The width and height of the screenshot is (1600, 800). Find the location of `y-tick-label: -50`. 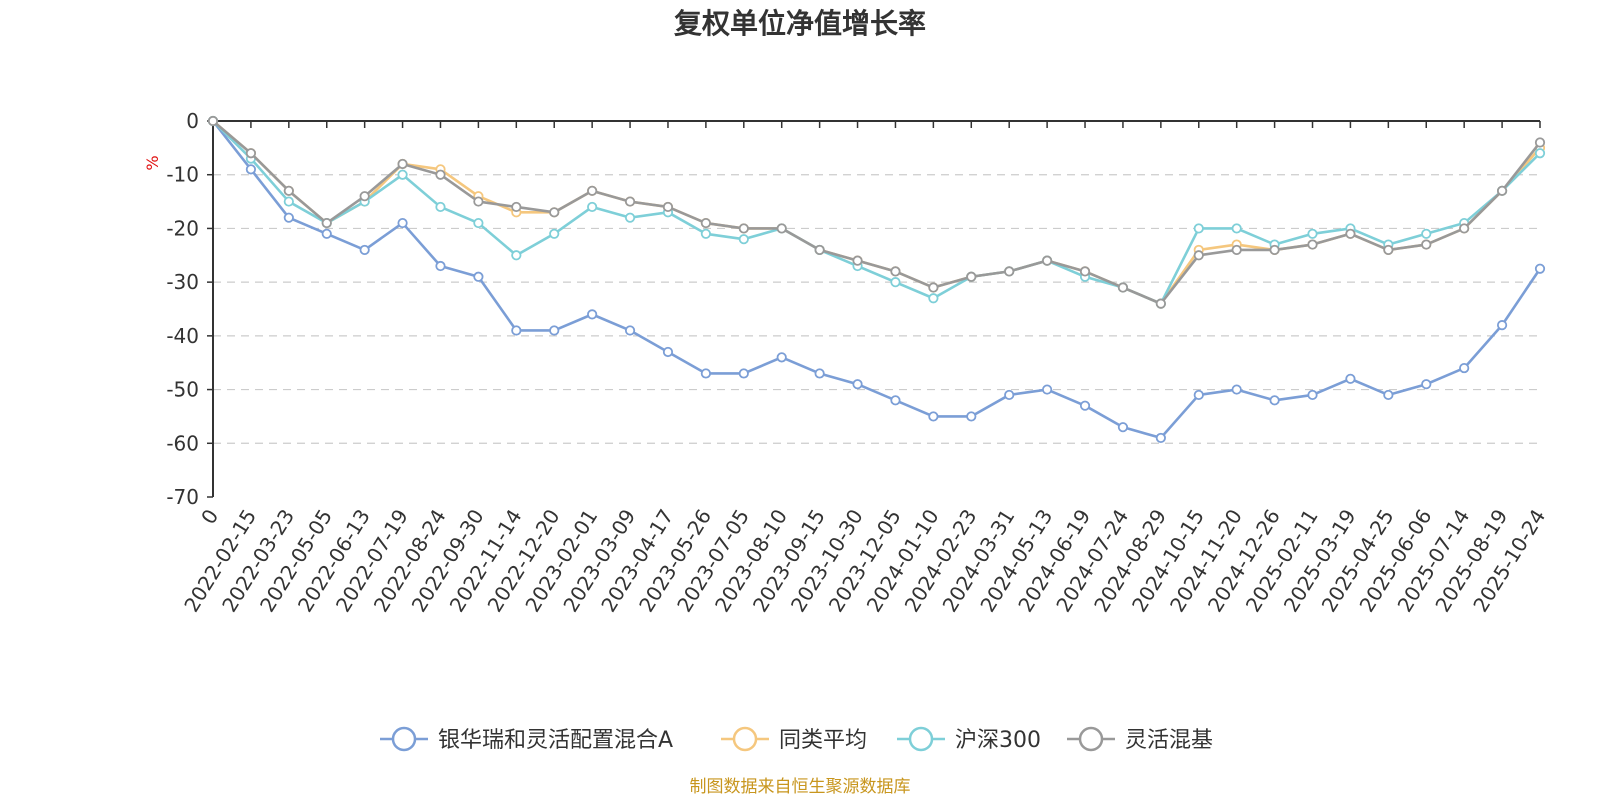

y-tick-label: -50 is located at coordinates (182, 390).